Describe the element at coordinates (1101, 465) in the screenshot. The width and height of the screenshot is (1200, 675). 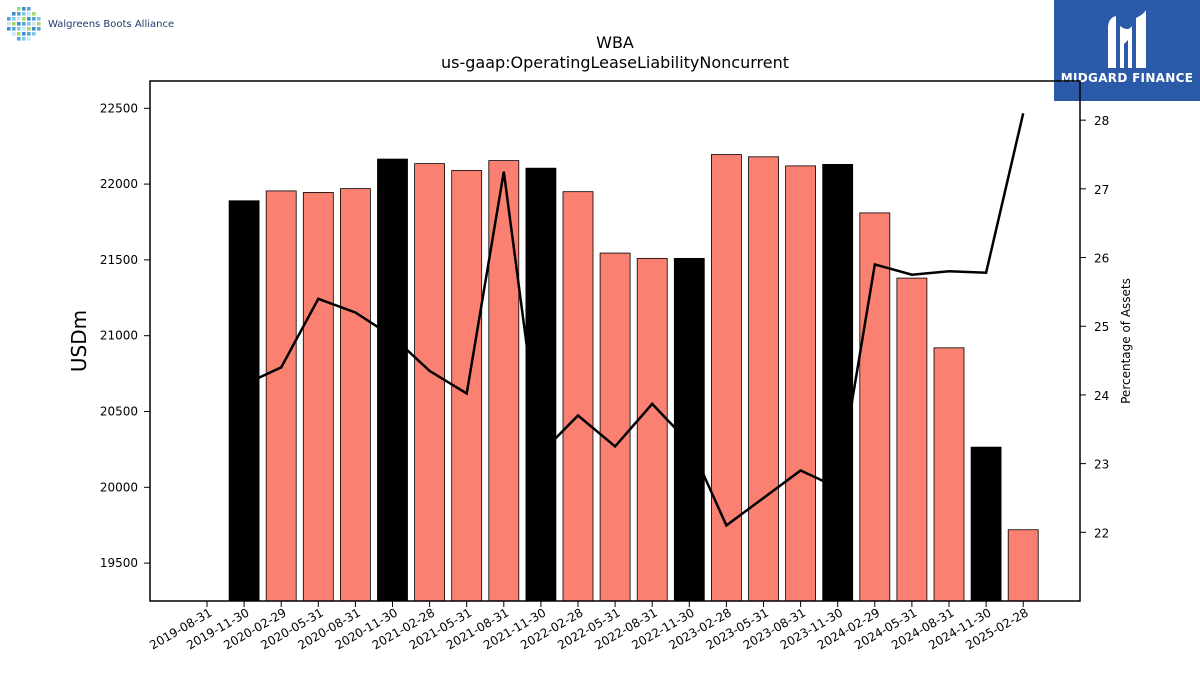
I see `y-right-tick-label: 23` at that location.